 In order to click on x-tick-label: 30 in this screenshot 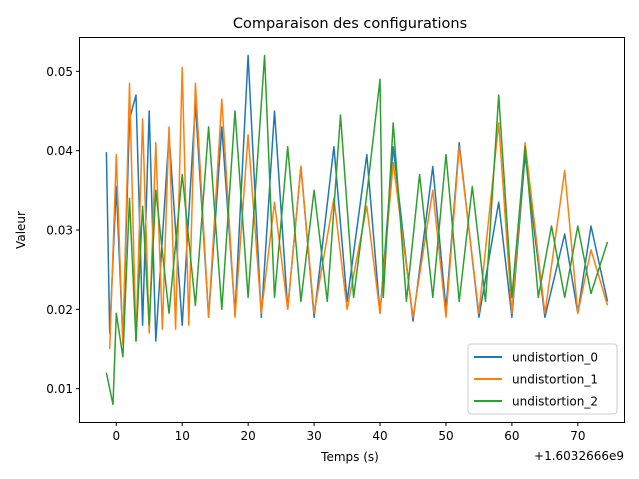, I will do `click(313, 436)`.